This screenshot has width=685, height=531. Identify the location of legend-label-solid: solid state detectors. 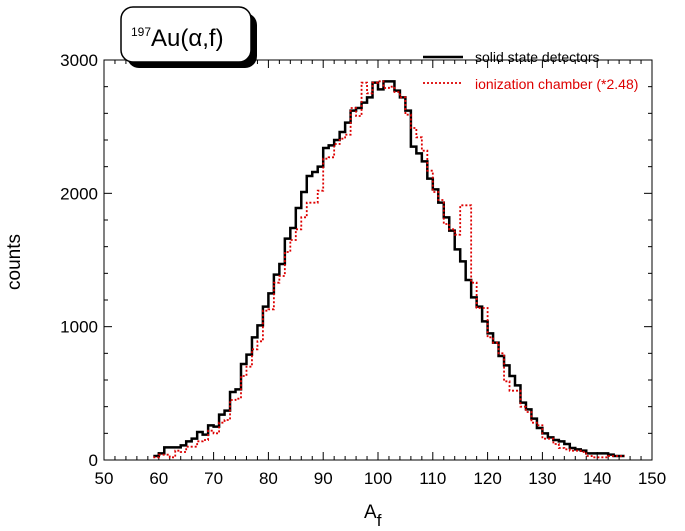
(537, 57).